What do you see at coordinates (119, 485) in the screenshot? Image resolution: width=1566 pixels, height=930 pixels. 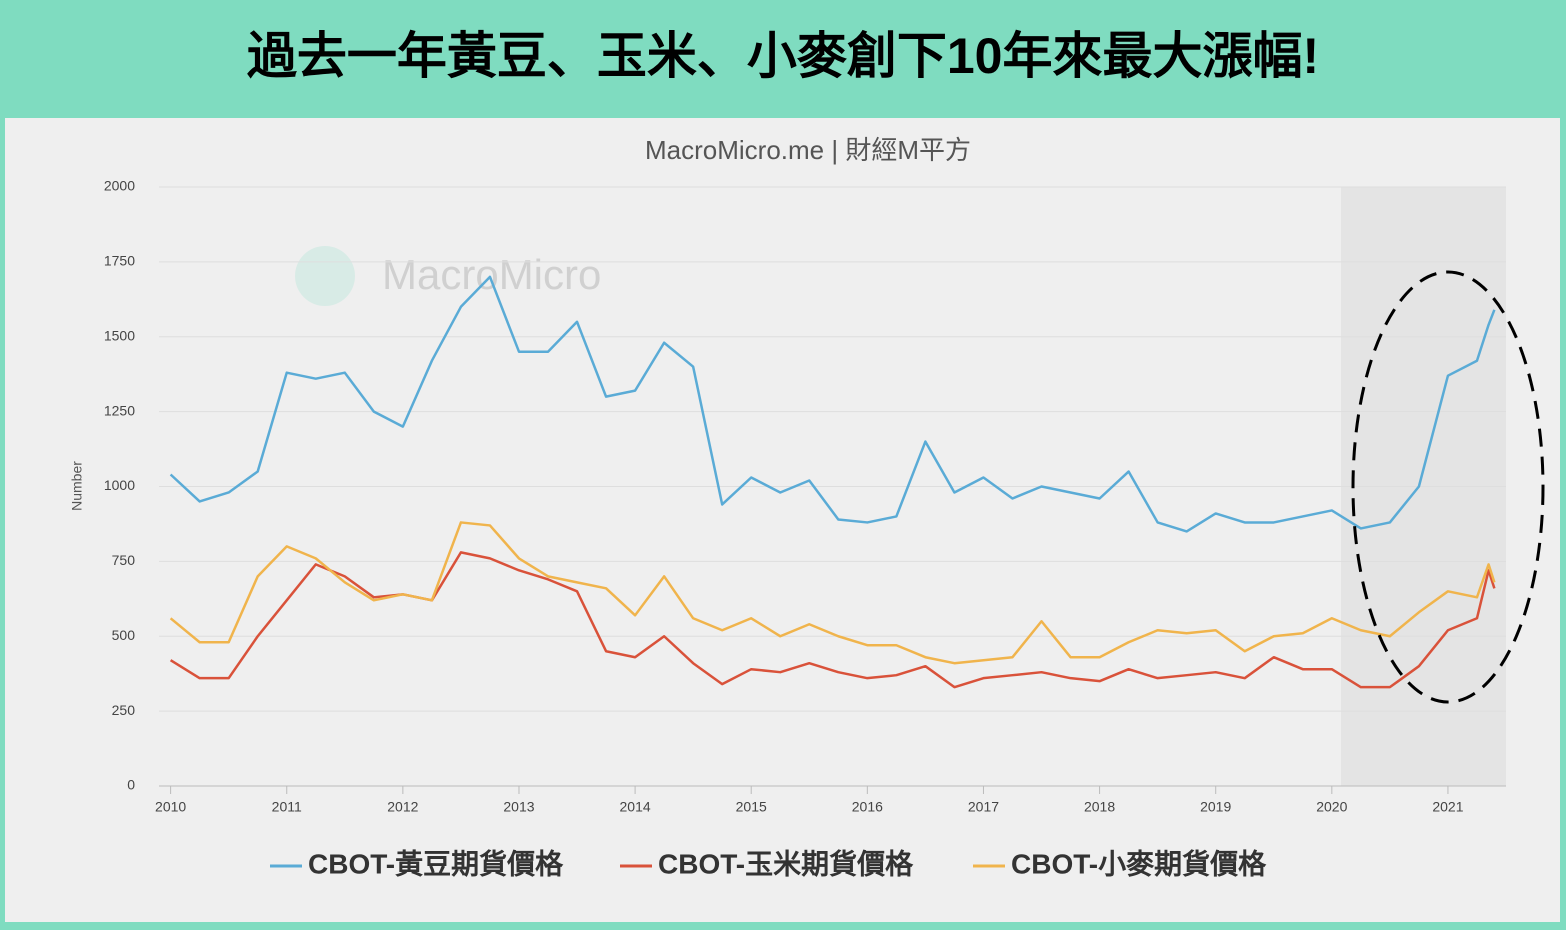 I see `y-tick-label: 1000` at bounding box center [119, 485].